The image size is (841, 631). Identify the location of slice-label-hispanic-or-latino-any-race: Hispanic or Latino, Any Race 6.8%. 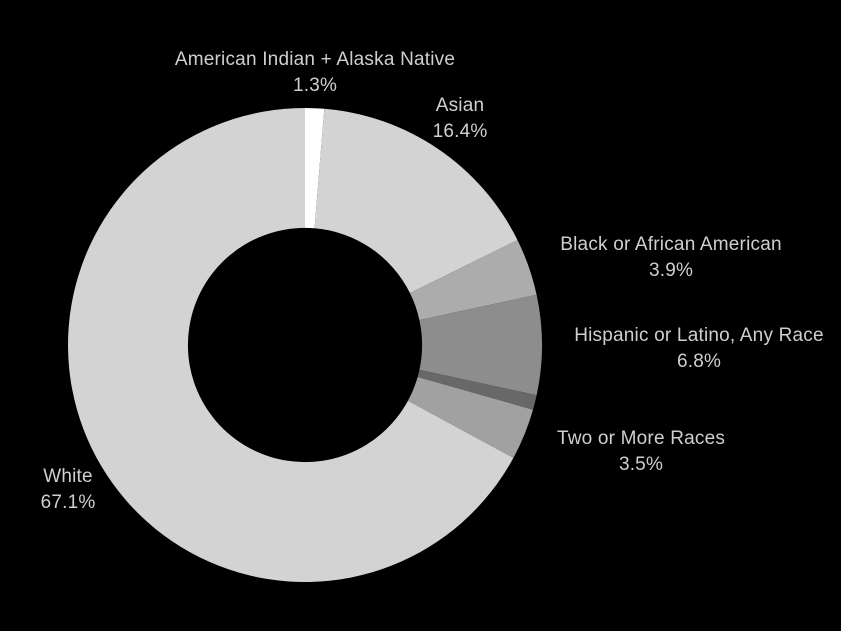
(699, 349).